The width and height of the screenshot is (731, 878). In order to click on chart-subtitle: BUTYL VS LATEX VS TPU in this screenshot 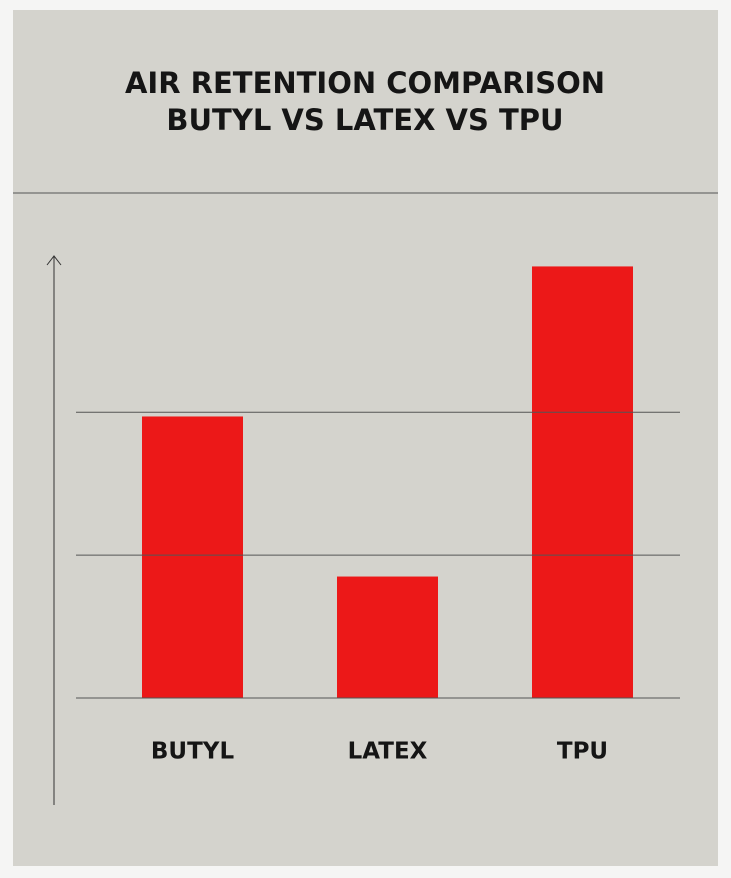, I will do `click(364, 120)`.